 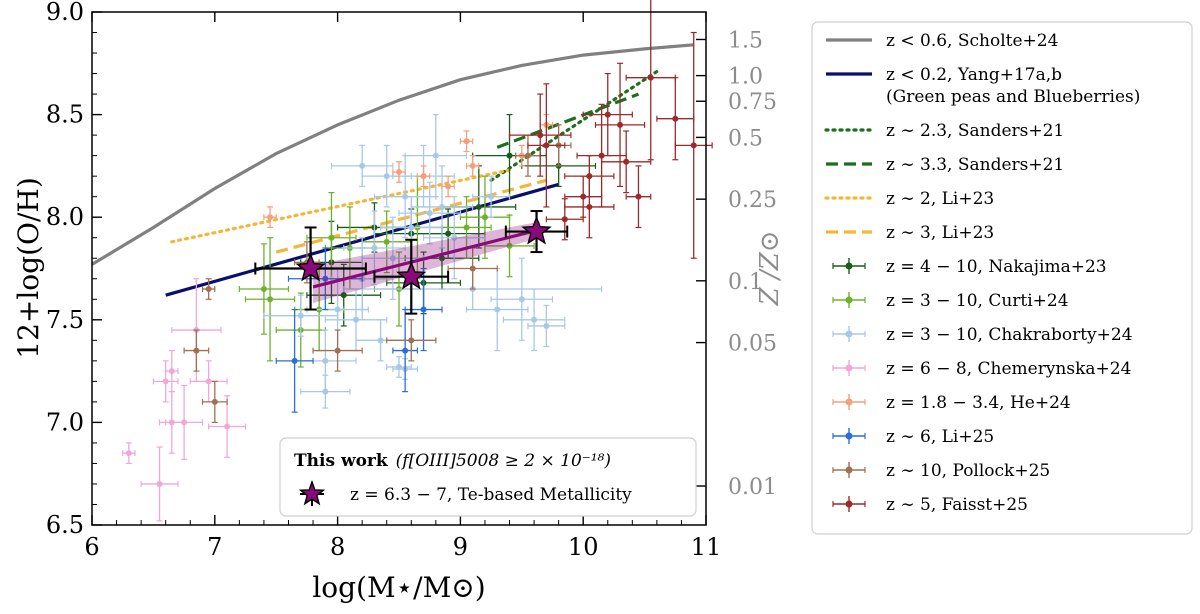 I want to click on legend-entry: z = 6 − 8, Chemerynska+24, so click(x=981, y=369).